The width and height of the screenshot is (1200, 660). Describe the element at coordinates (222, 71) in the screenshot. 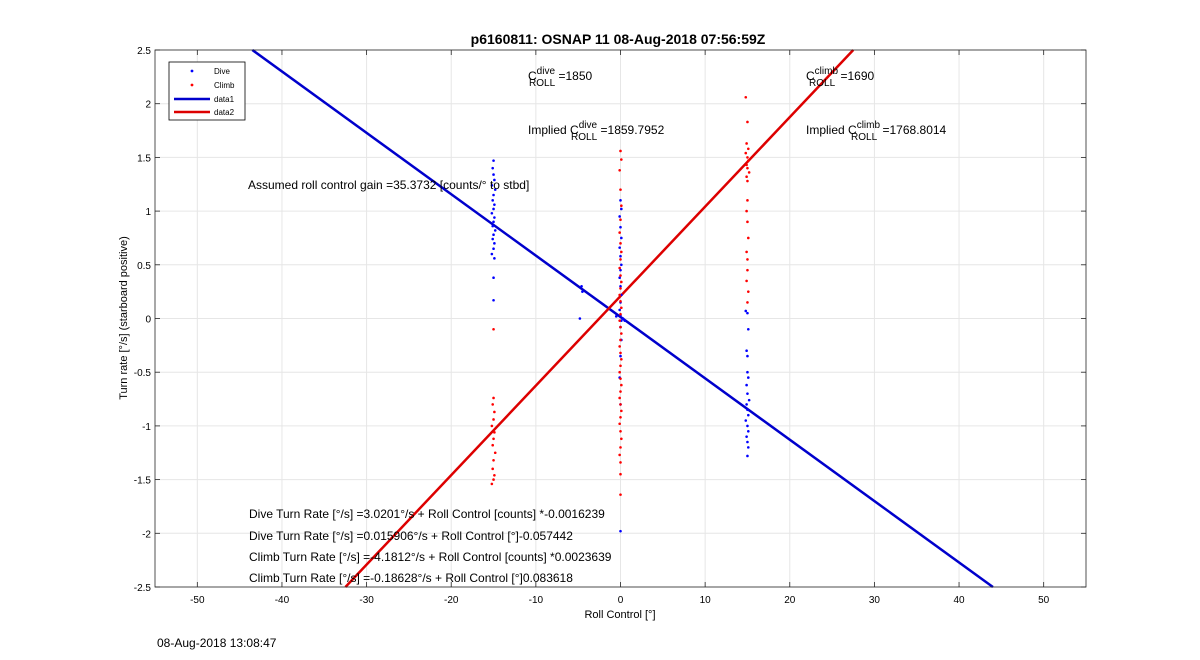

I see `legend-label-dive: Dive` at that location.